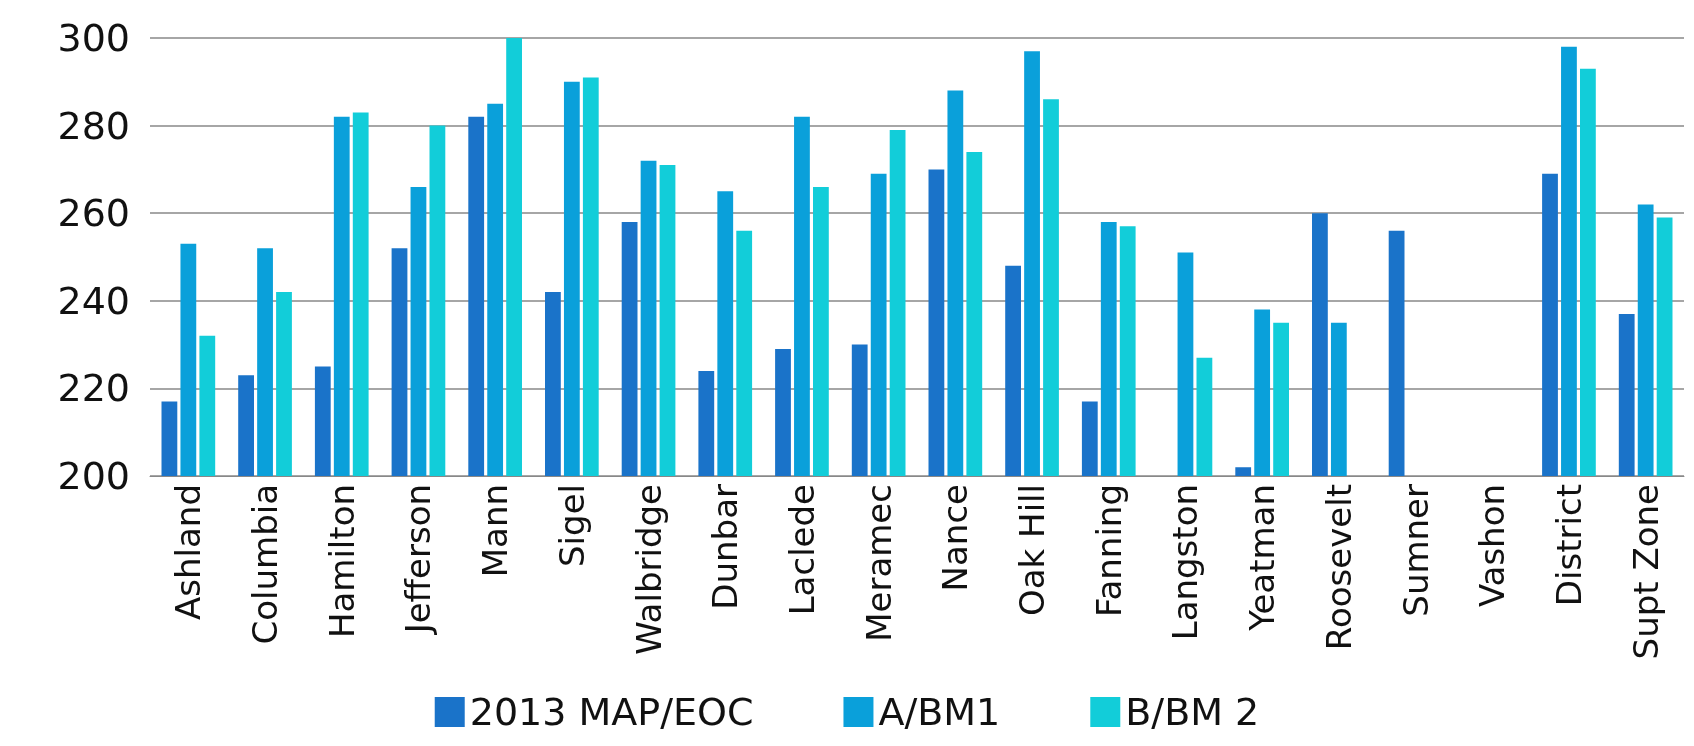 This screenshot has height=746, width=1694. Describe the element at coordinates (93, 38) in the screenshot. I see `y-tick-label: 300` at that location.